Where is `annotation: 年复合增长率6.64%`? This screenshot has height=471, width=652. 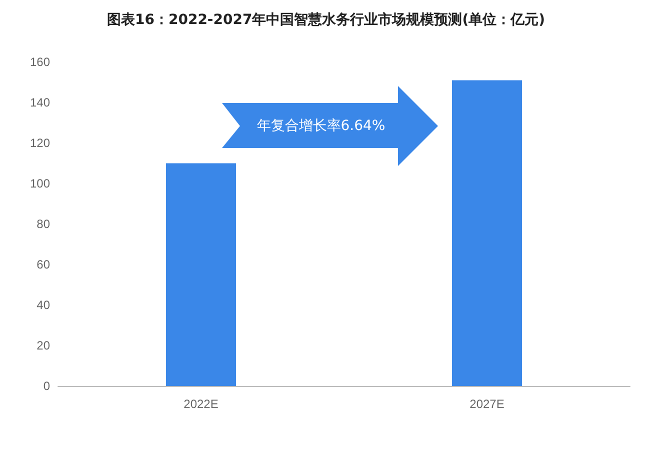
annotation: 年复合增长率6.64% is located at coordinates (321, 126).